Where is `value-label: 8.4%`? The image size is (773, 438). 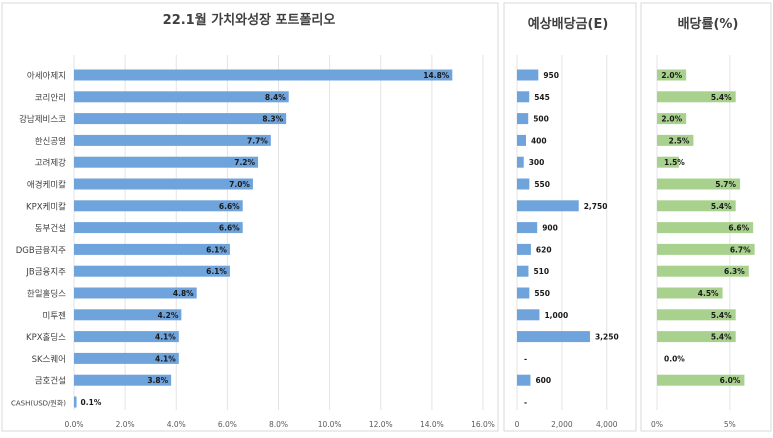 value-label: 8.4% is located at coordinates (275, 97).